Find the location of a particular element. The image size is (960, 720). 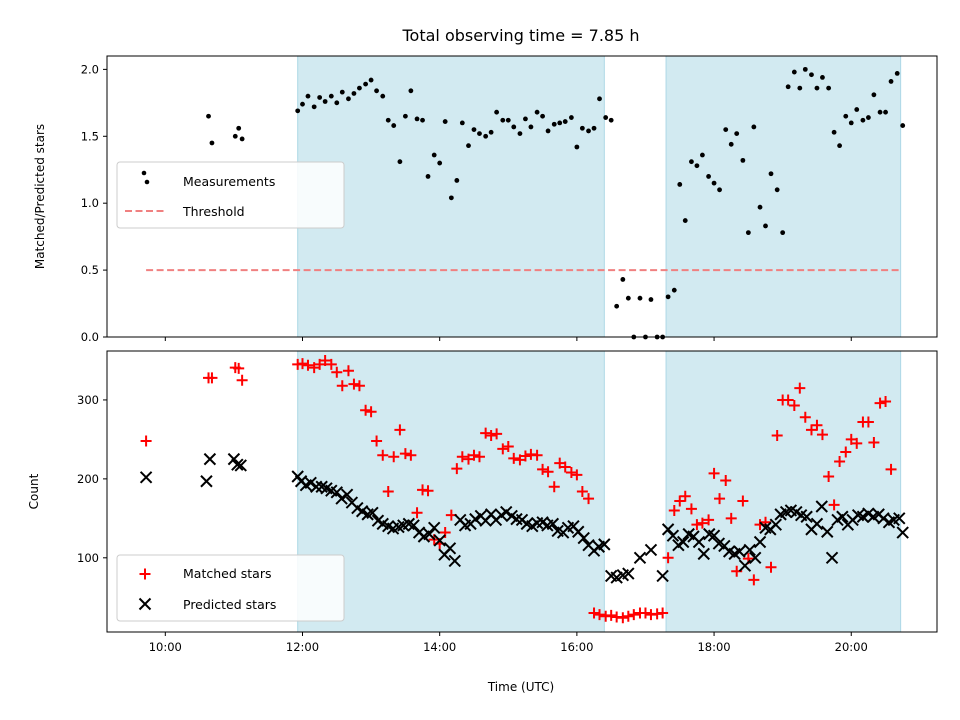

x-tick-label: 16:00 is located at coordinates (576, 647).